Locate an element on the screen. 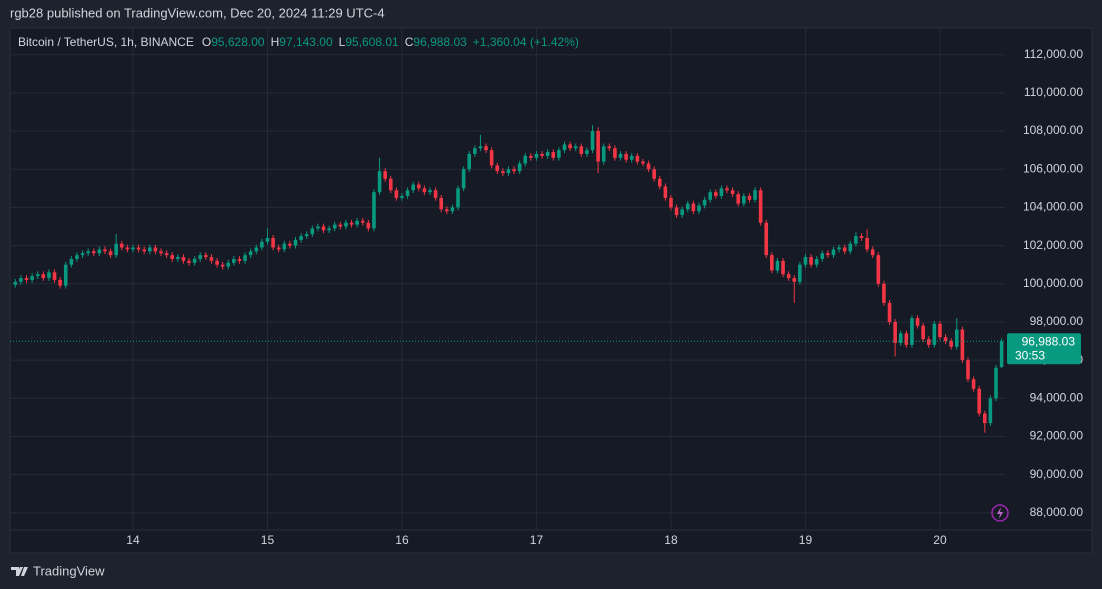 The width and height of the screenshot is (1102, 589). alert-icon-ring is located at coordinates (1000, 513).